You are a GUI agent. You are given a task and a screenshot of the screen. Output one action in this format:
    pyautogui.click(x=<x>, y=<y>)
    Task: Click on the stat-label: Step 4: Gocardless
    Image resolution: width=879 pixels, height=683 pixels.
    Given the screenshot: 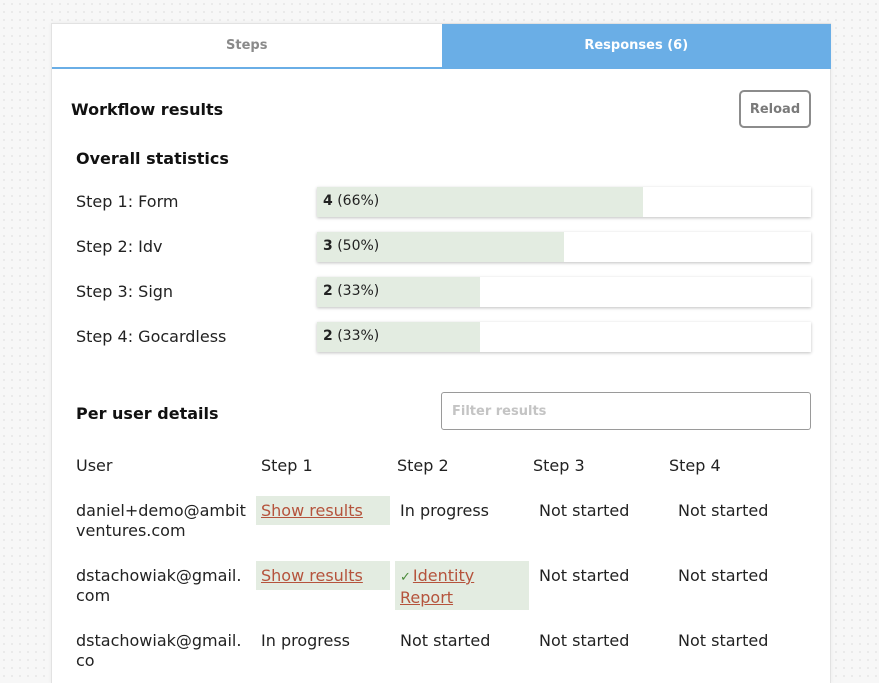 What is the action you would take?
    pyautogui.click(x=151, y=336)
    